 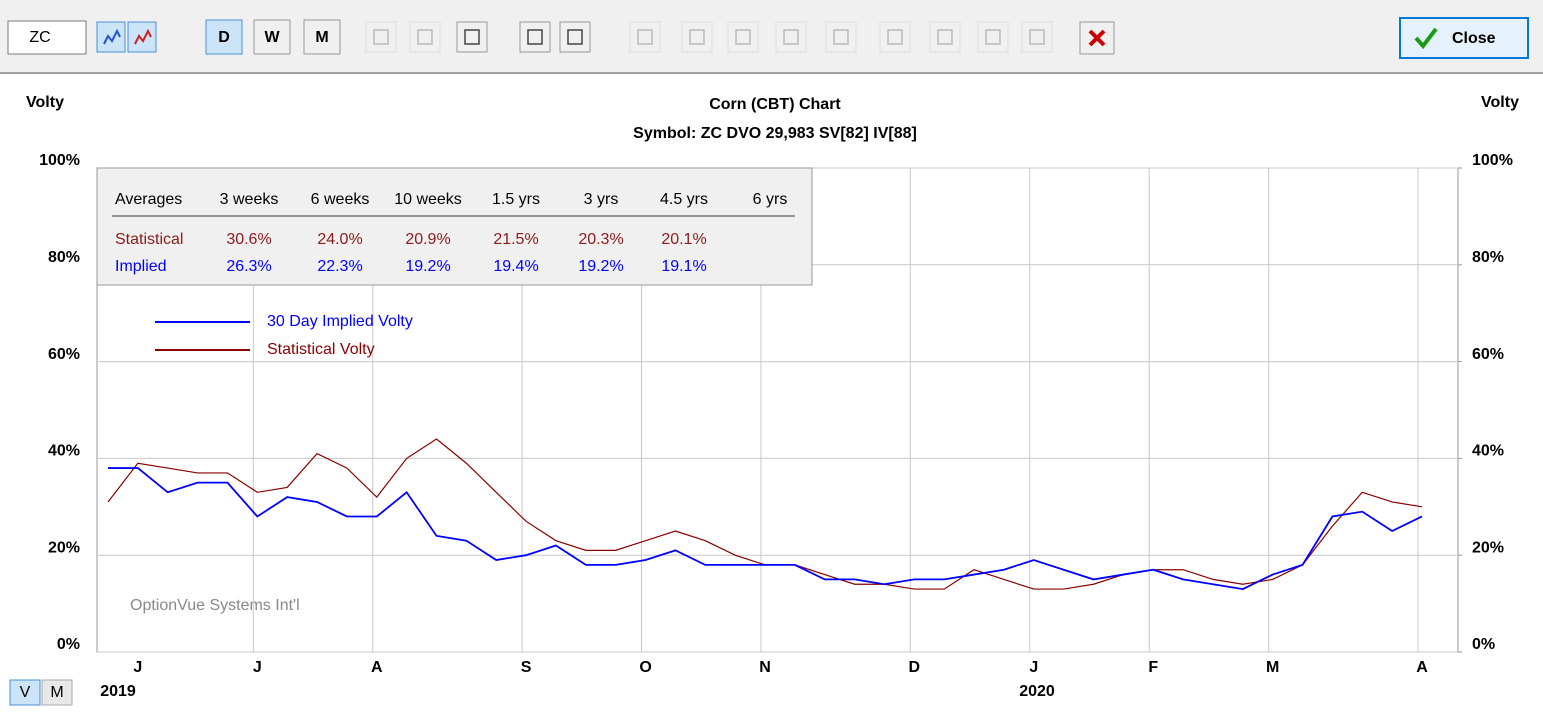 I want to click on table-cell: 20.9%, so click(x=427, y=239).